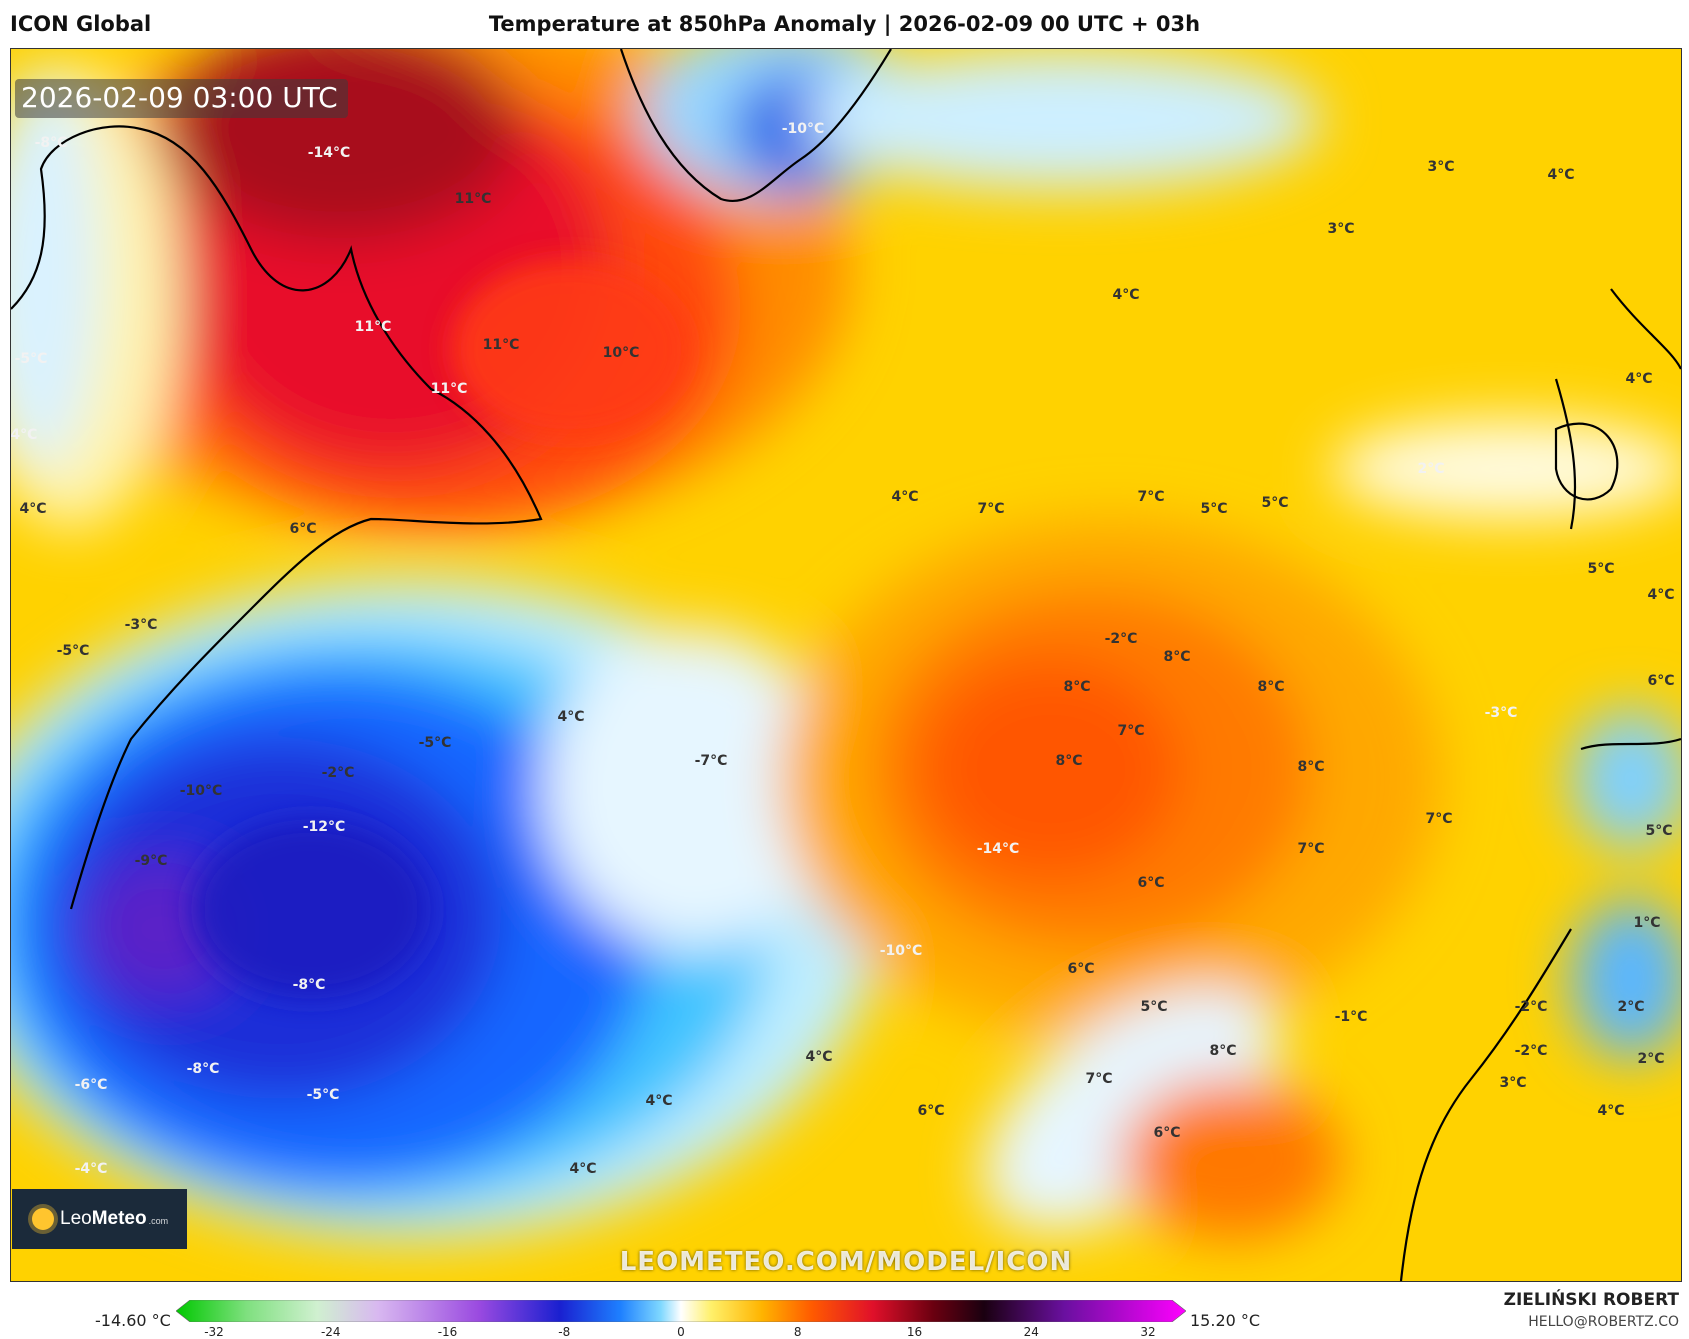 This screenshot has width=1689, height=1339. Describe the element at coordinates (181, 98) in the screenshot. I see `forecast-timestamp: 2026-02-09 03:00 UTC` at that location.